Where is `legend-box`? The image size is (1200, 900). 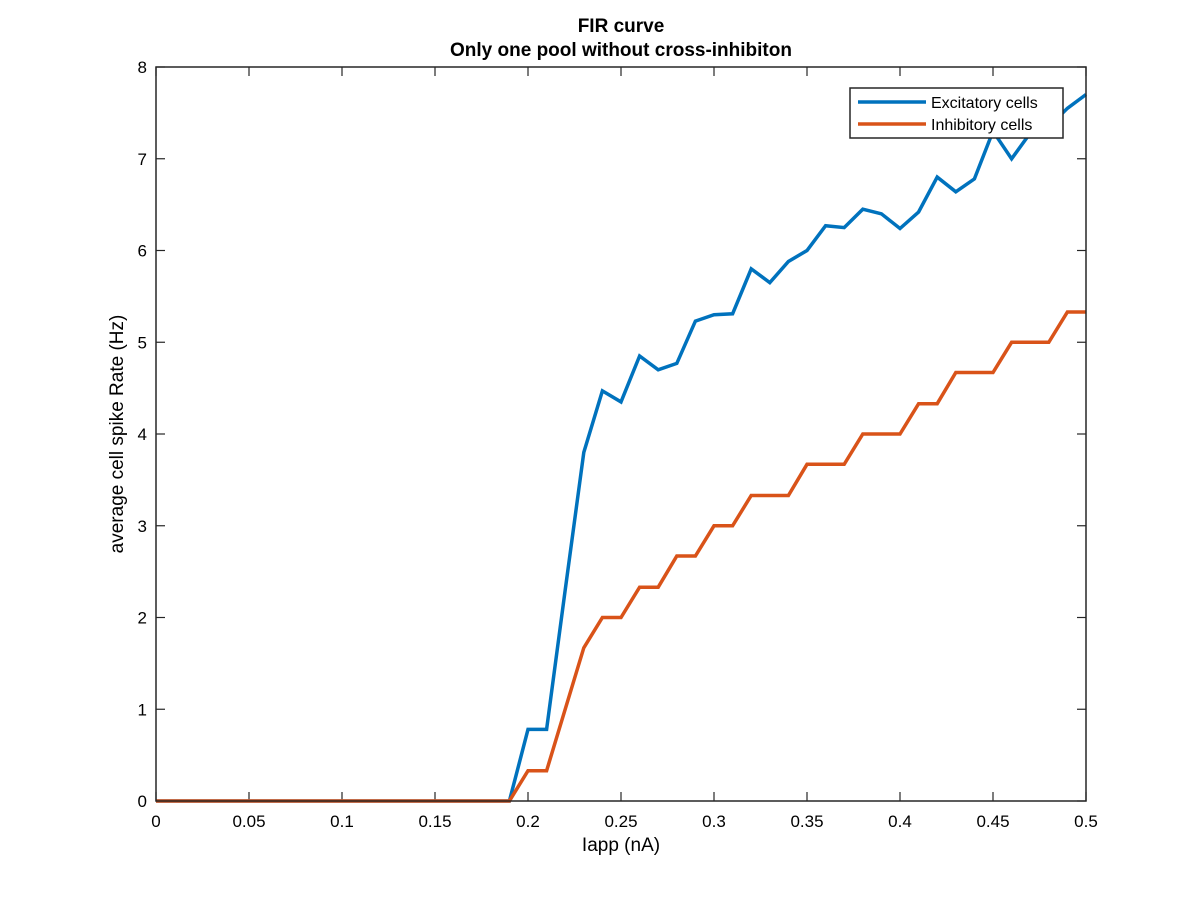
legend-box is located at coordinates (956, 113).